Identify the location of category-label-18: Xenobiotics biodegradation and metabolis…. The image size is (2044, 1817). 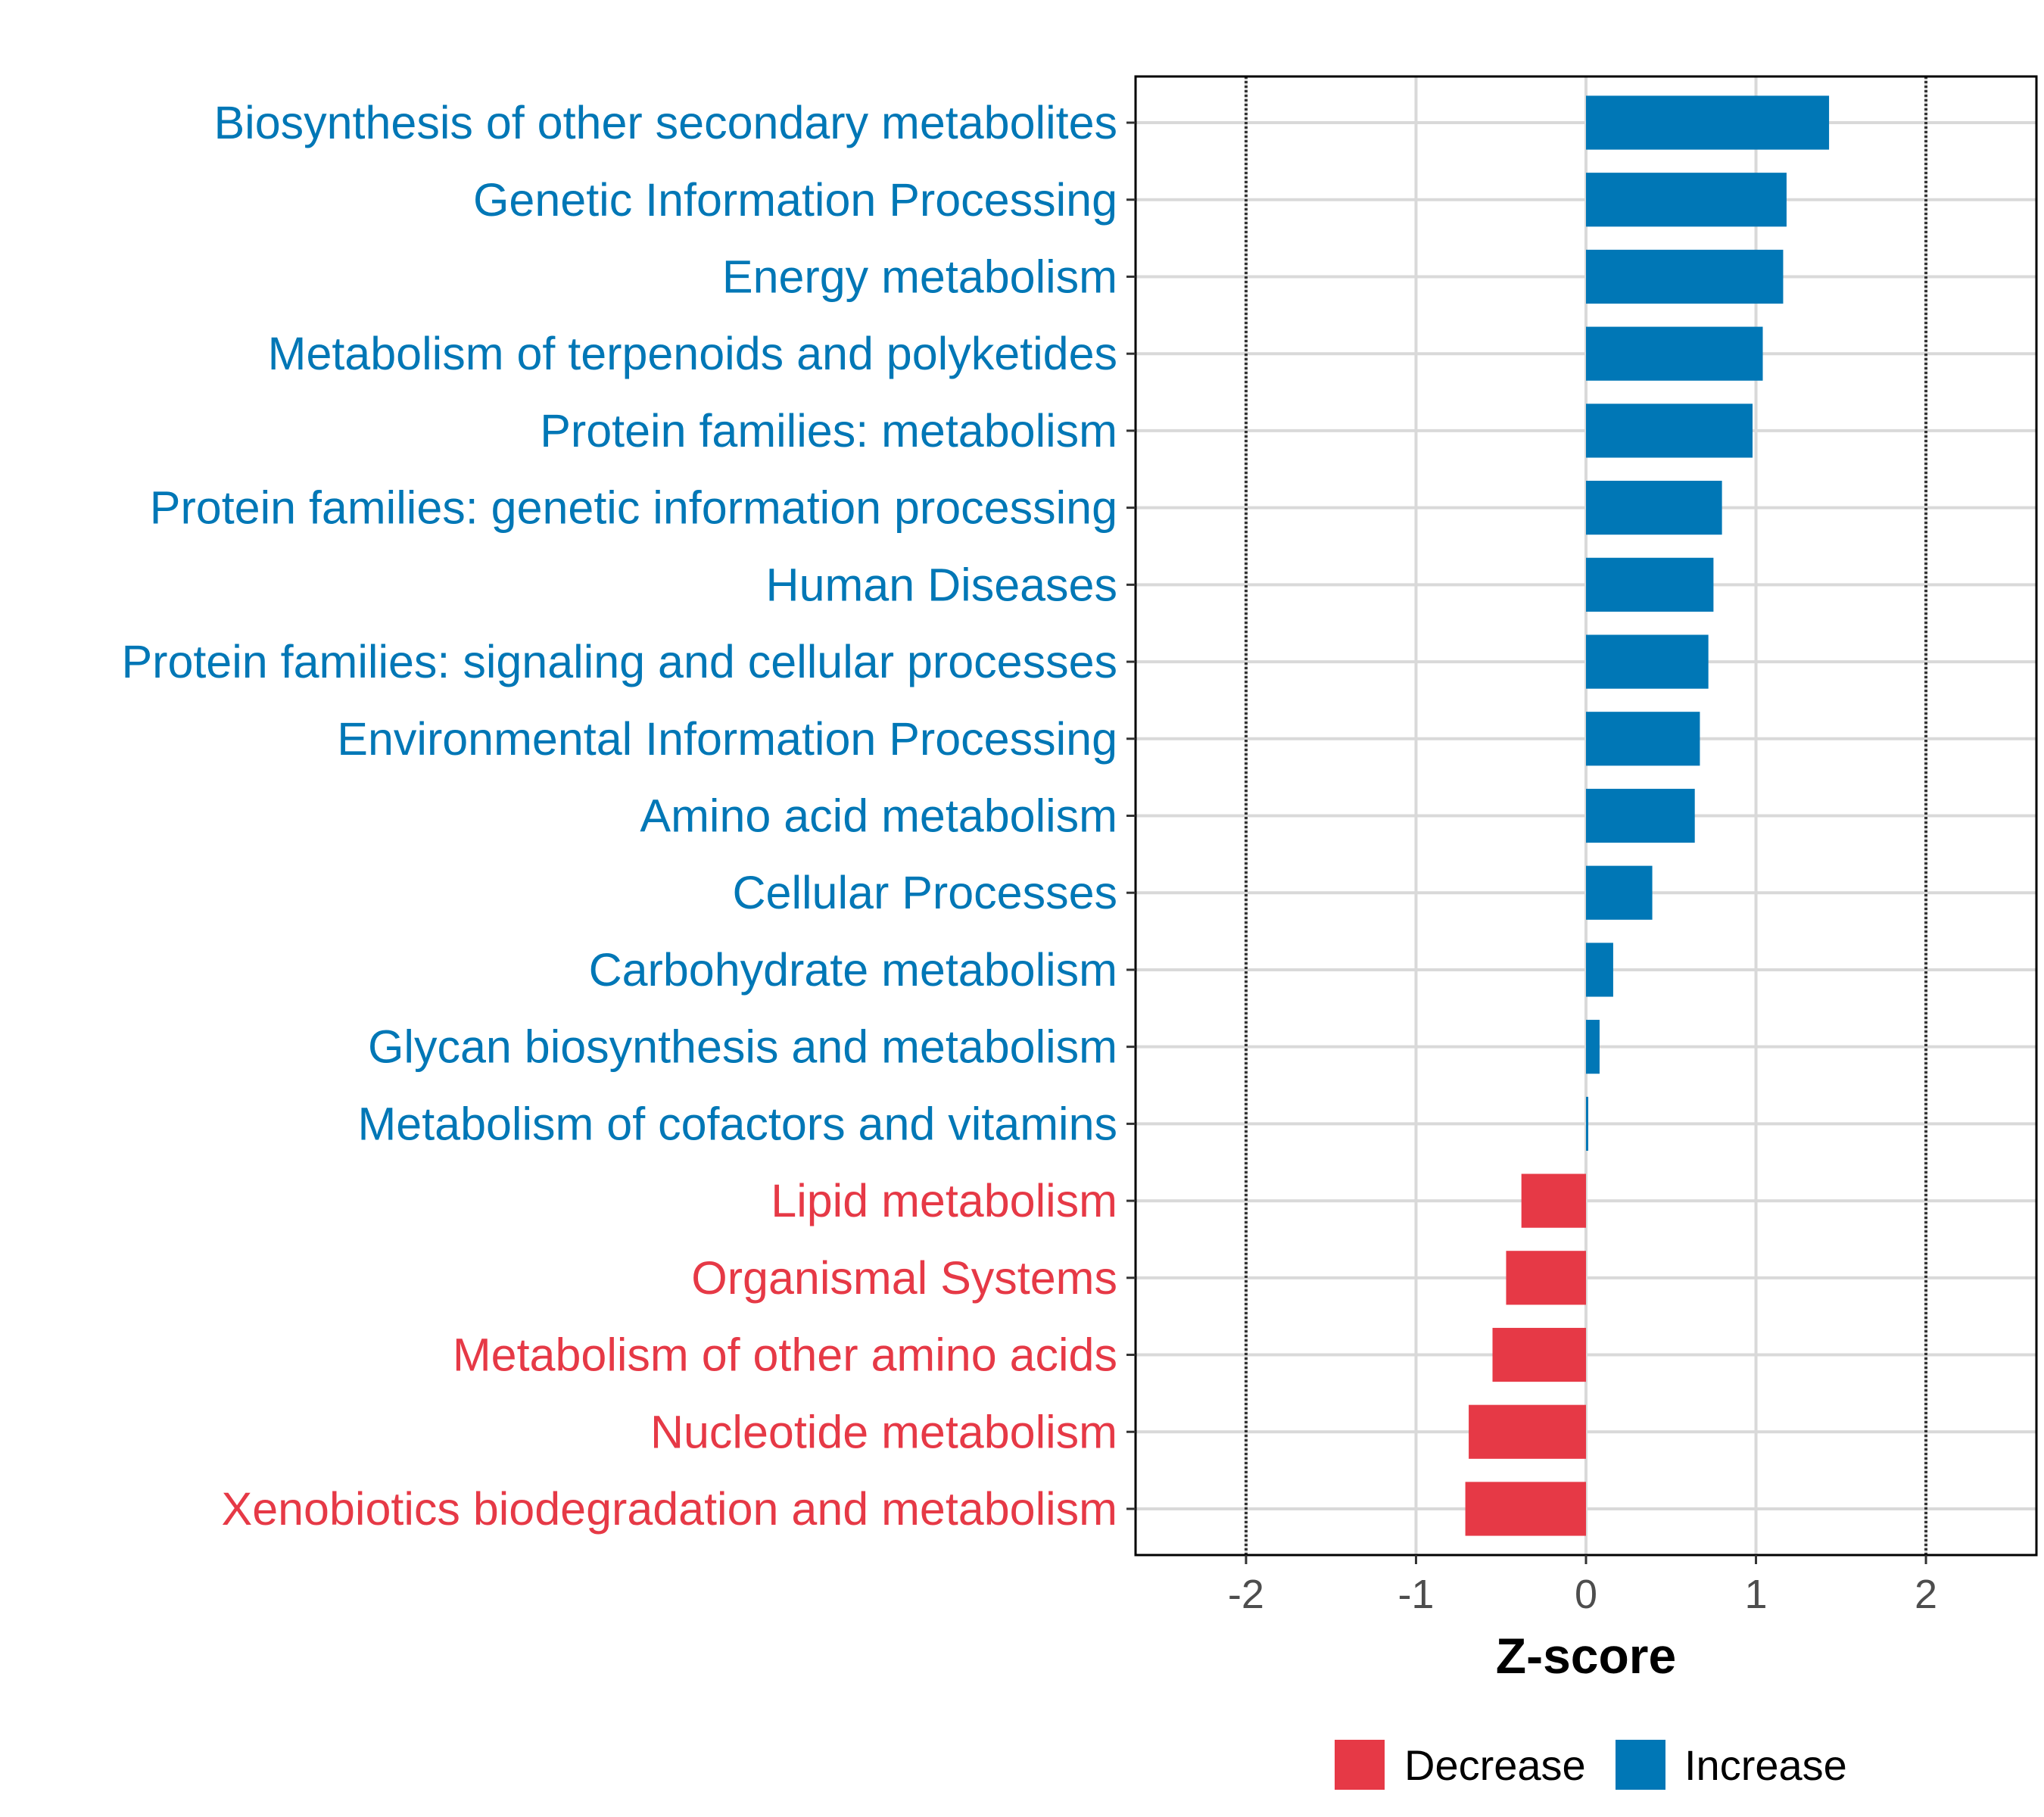
(669, 1509).